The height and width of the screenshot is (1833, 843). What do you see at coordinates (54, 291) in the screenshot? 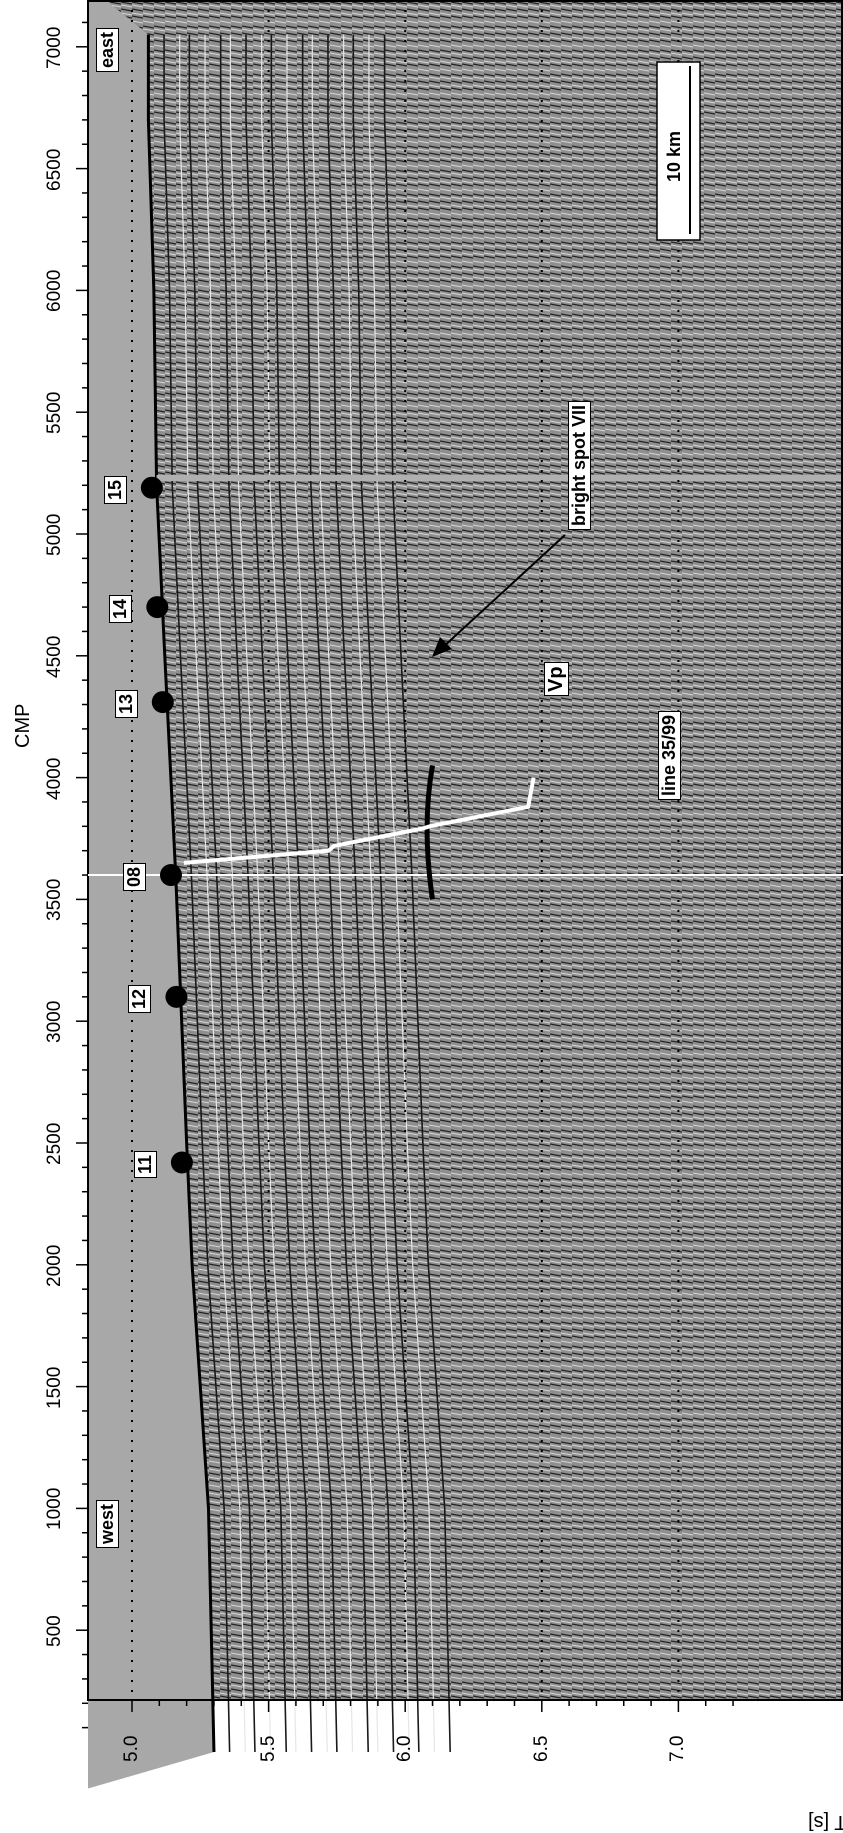
I see `cmp-tick-label: 6000` at bounding box center [54, 291].